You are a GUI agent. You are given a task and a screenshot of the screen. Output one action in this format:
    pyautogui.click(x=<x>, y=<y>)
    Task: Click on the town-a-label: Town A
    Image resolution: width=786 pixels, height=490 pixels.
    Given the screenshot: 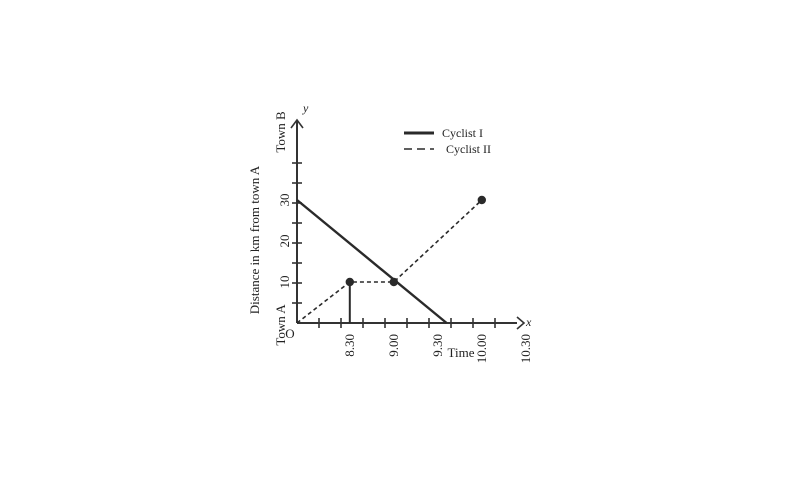 What is the action you would take?
    pyautogui.click(x=280, y=325)
    